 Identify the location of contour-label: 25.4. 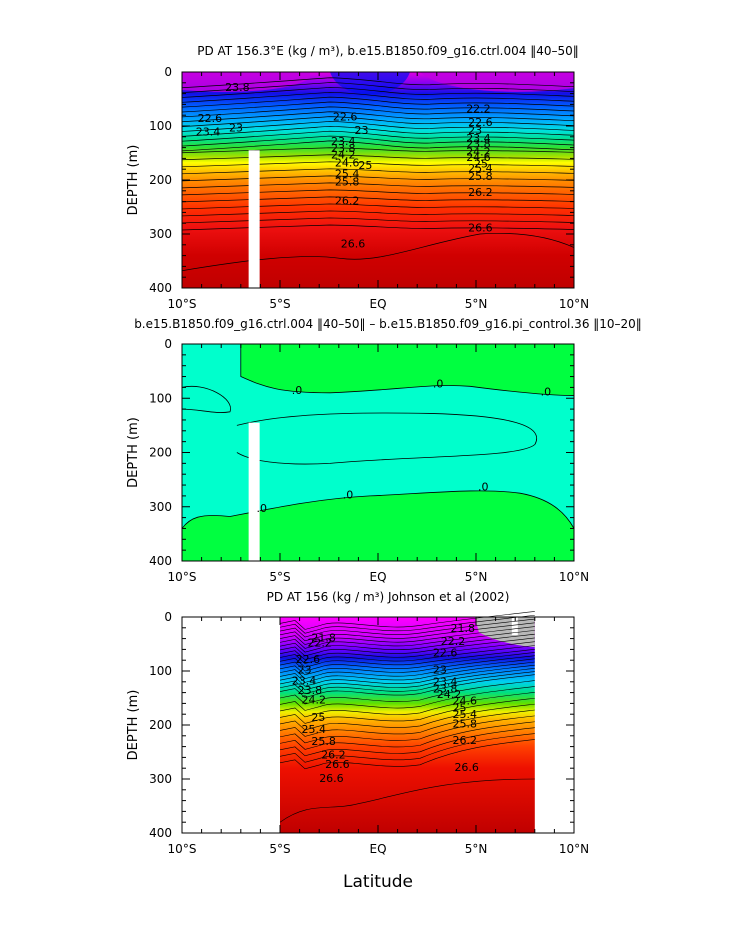
(314, 729).